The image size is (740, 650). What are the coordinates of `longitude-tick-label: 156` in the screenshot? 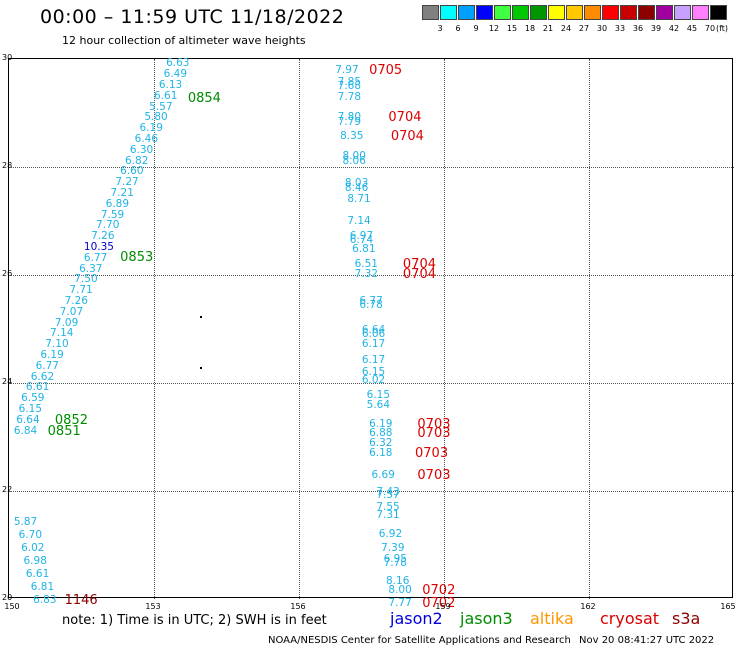 It's located at (298, 606).